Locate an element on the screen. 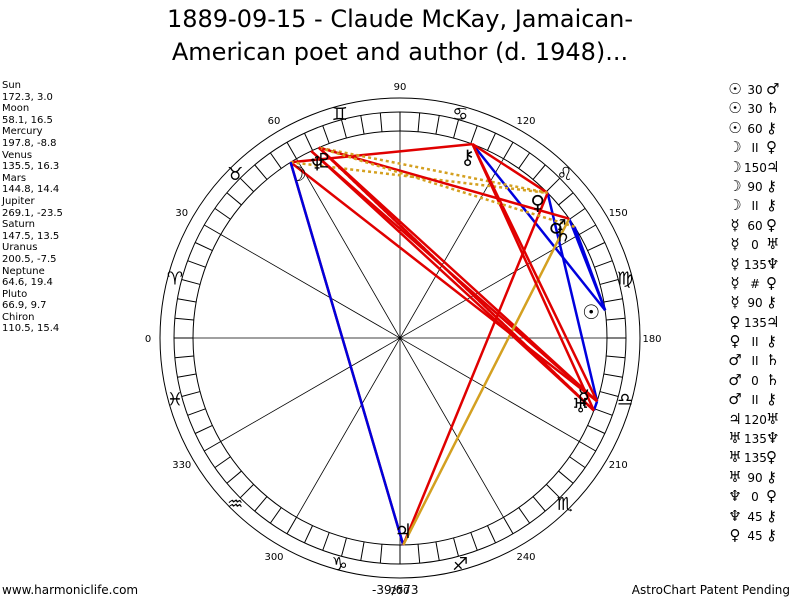 This screenshot has height=600, width=800. planet-name-pluto: Pluto is located at coordinates (15, 294).